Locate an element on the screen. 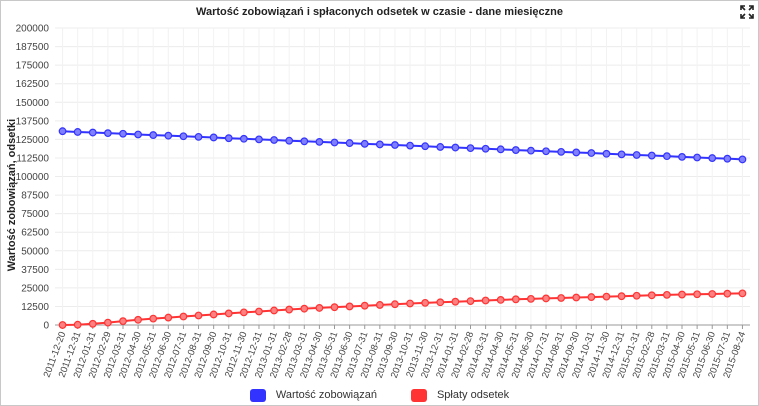  legend-item-liabilities: Wartość zobowiązań is located at coordinates (313, 395).